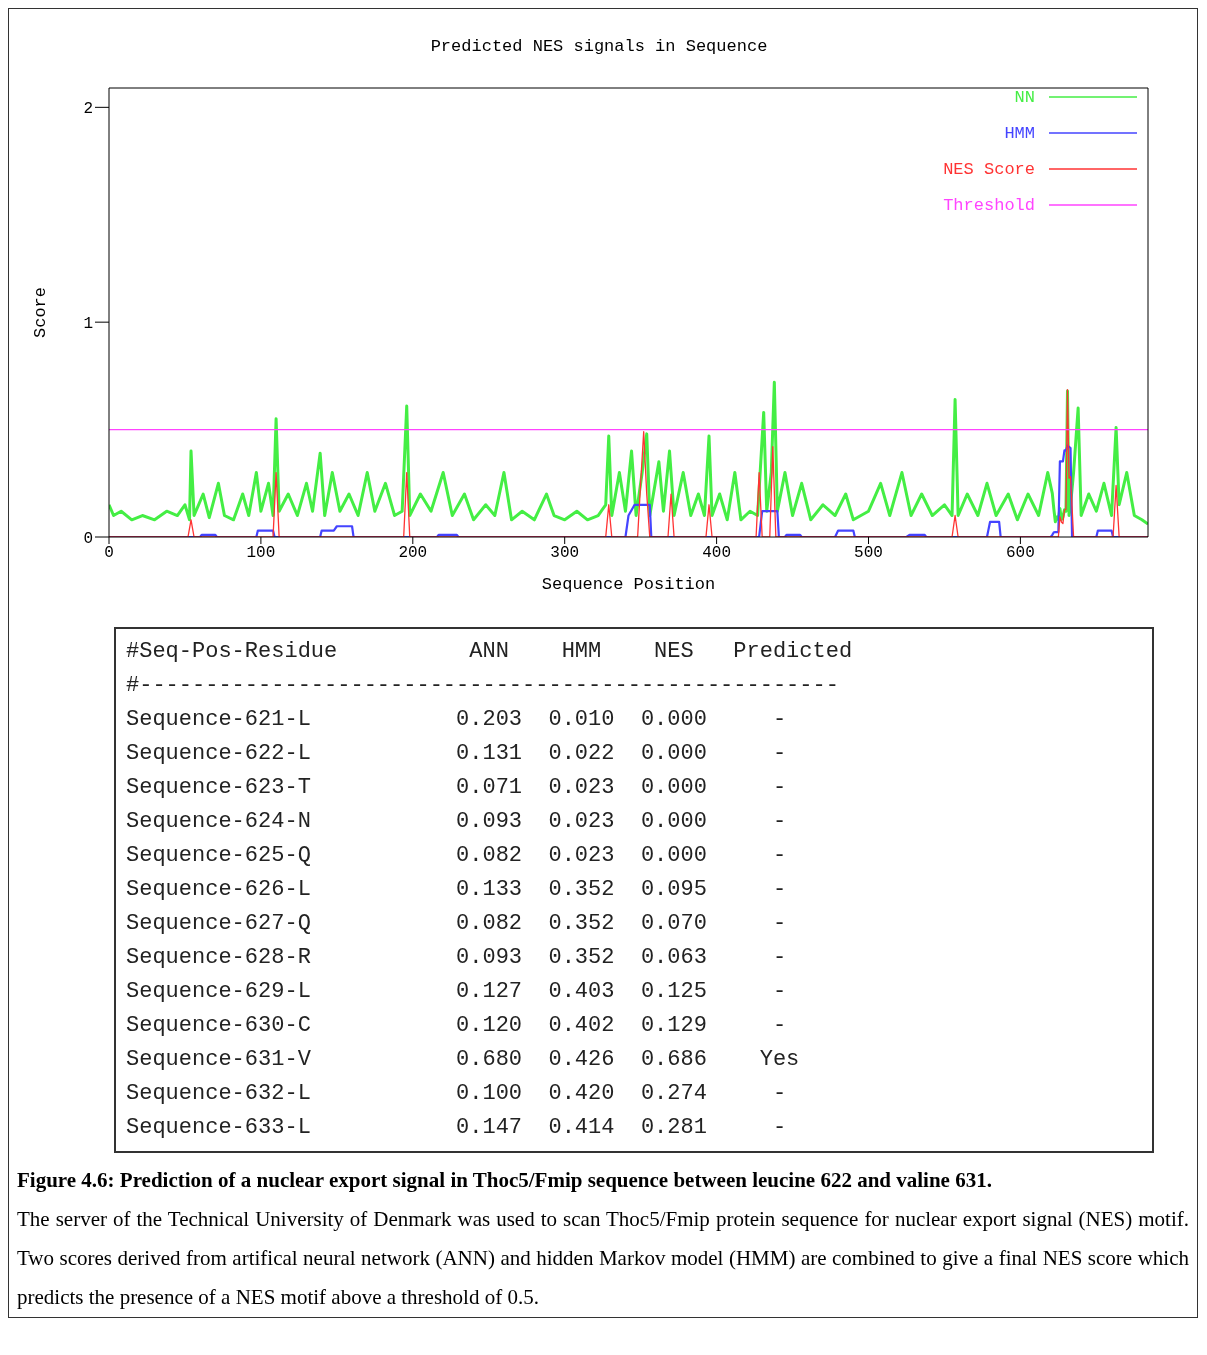 This screenshot has width=1207, height=1355. What do you see at coordinates (1020, 553) in the screenshot?
I see `x-tick-label: 600` at bounding box center [1020, 553].